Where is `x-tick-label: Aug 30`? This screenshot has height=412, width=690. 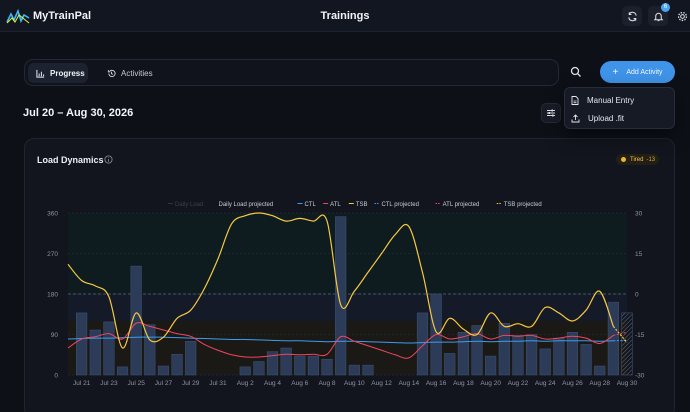 x-tick-label: Aug 30 is located at coordinates (627, 383).